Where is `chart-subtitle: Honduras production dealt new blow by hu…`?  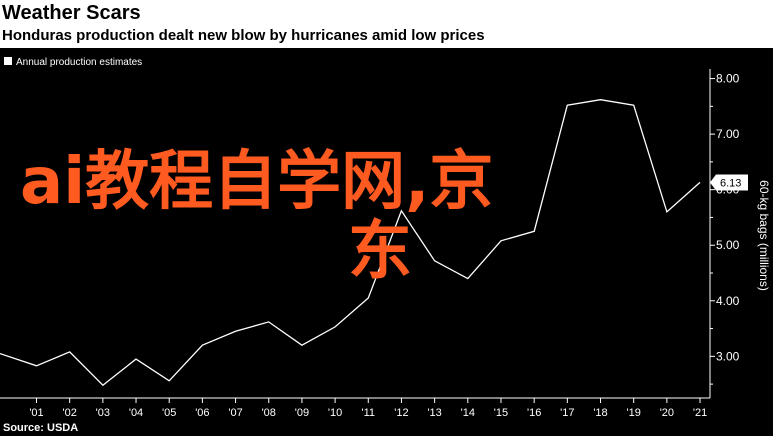
chart-subtitle: Honduras production dealt new blow by hu… is located at coordinates (243, 35).